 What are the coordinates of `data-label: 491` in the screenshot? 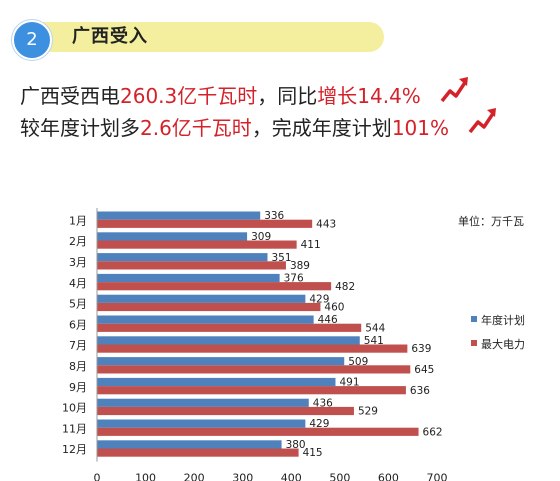 It's located at (349, 383).